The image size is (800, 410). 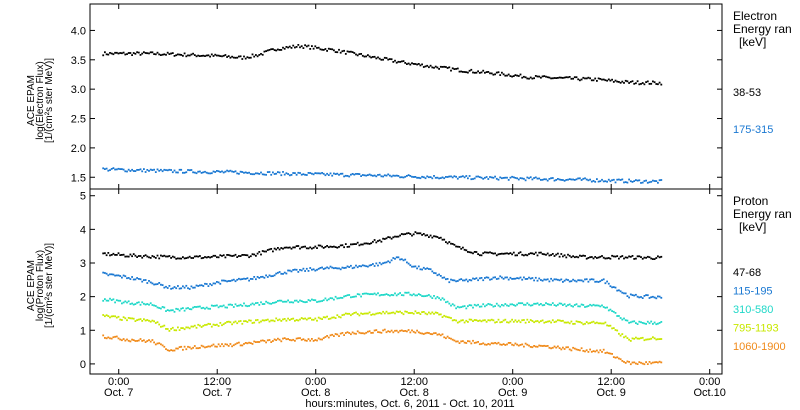 I want to click on x-tick-label-date: Oct. 8, so click(x=414, y=393).